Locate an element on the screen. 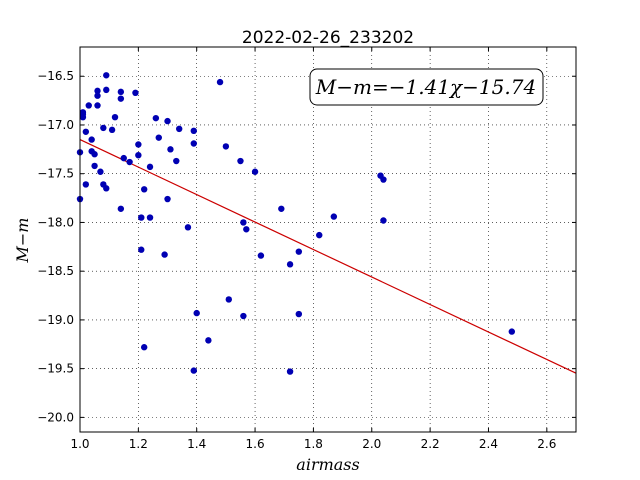 This screenshot has width=640, height=480. chart-title: 2022-02-26_233202 is located at coordinates (328, 38).